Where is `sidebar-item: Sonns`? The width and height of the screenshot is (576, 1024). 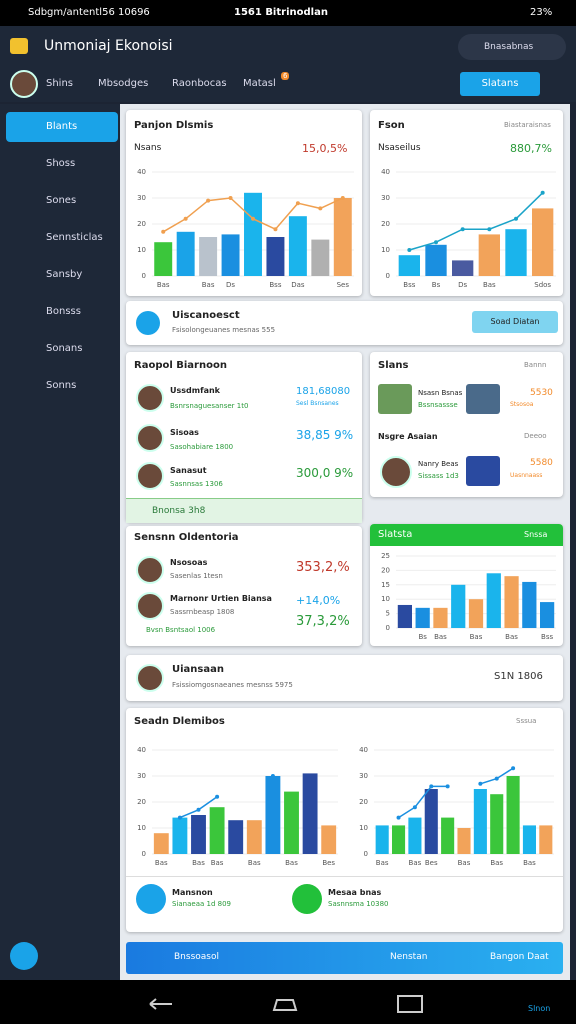 sidebar-item: Sonns is located at coordinates (61, 385).